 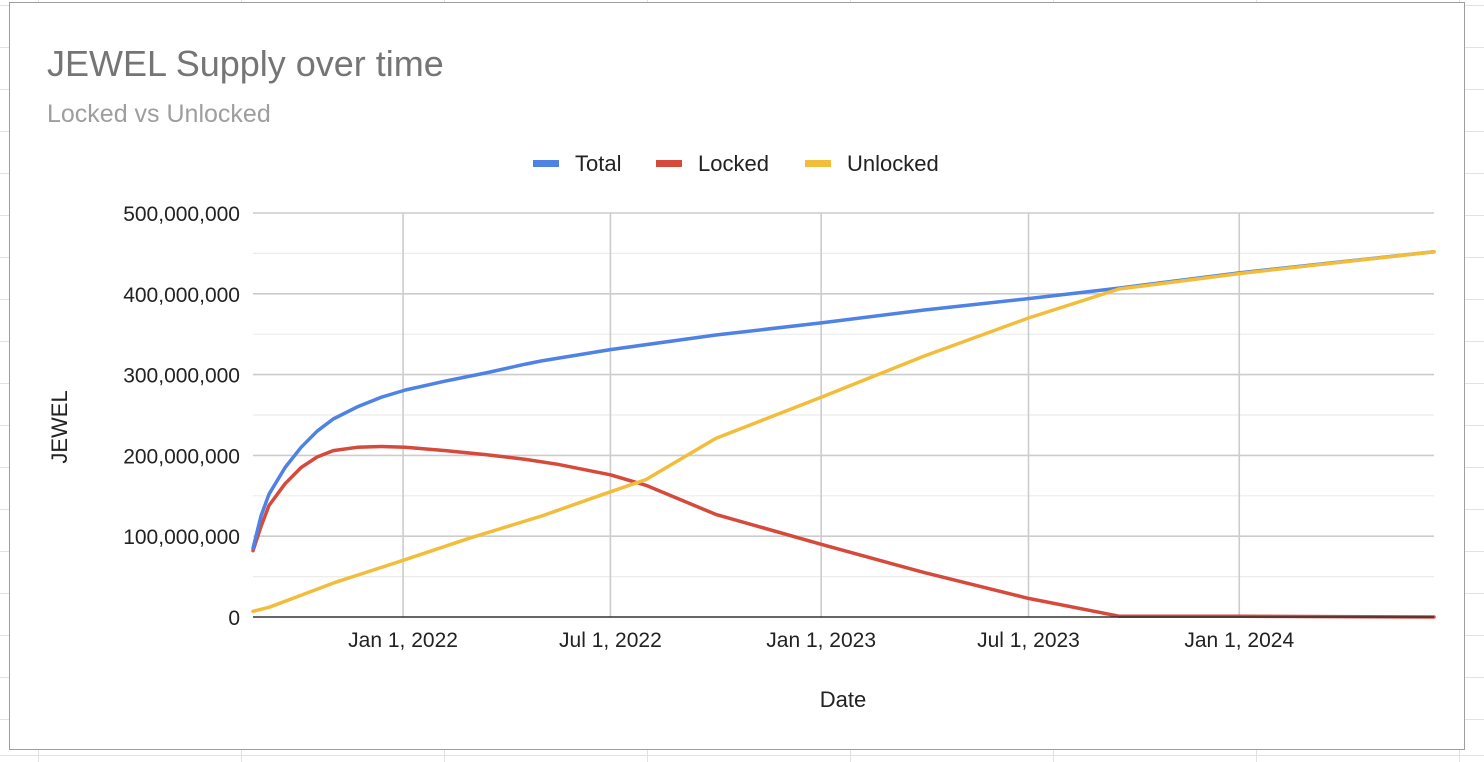 I want to click on chart-subtitle: Locked vs Unlocked, so click(x=159, y=114).